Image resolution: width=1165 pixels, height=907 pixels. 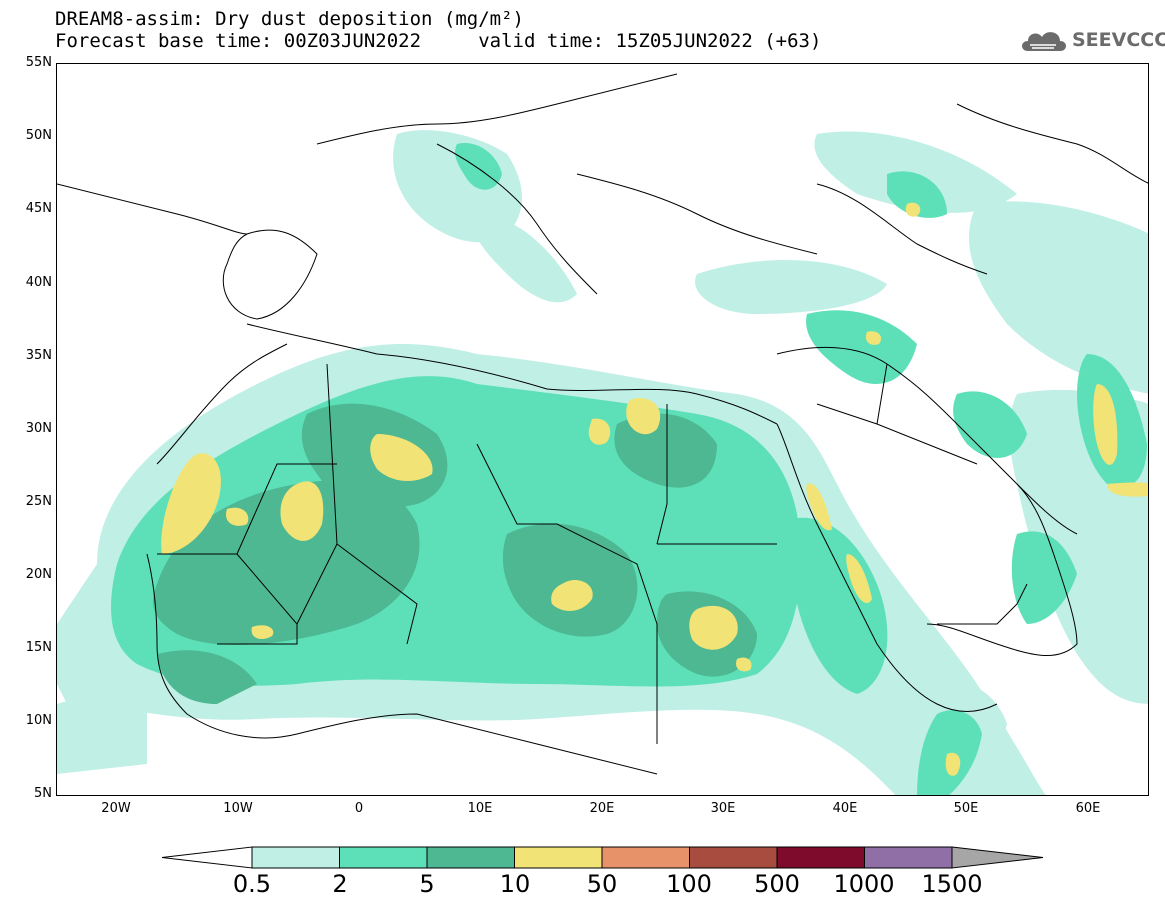 I want to click on colorbar-over-triangle, so click(x=997, y=857).